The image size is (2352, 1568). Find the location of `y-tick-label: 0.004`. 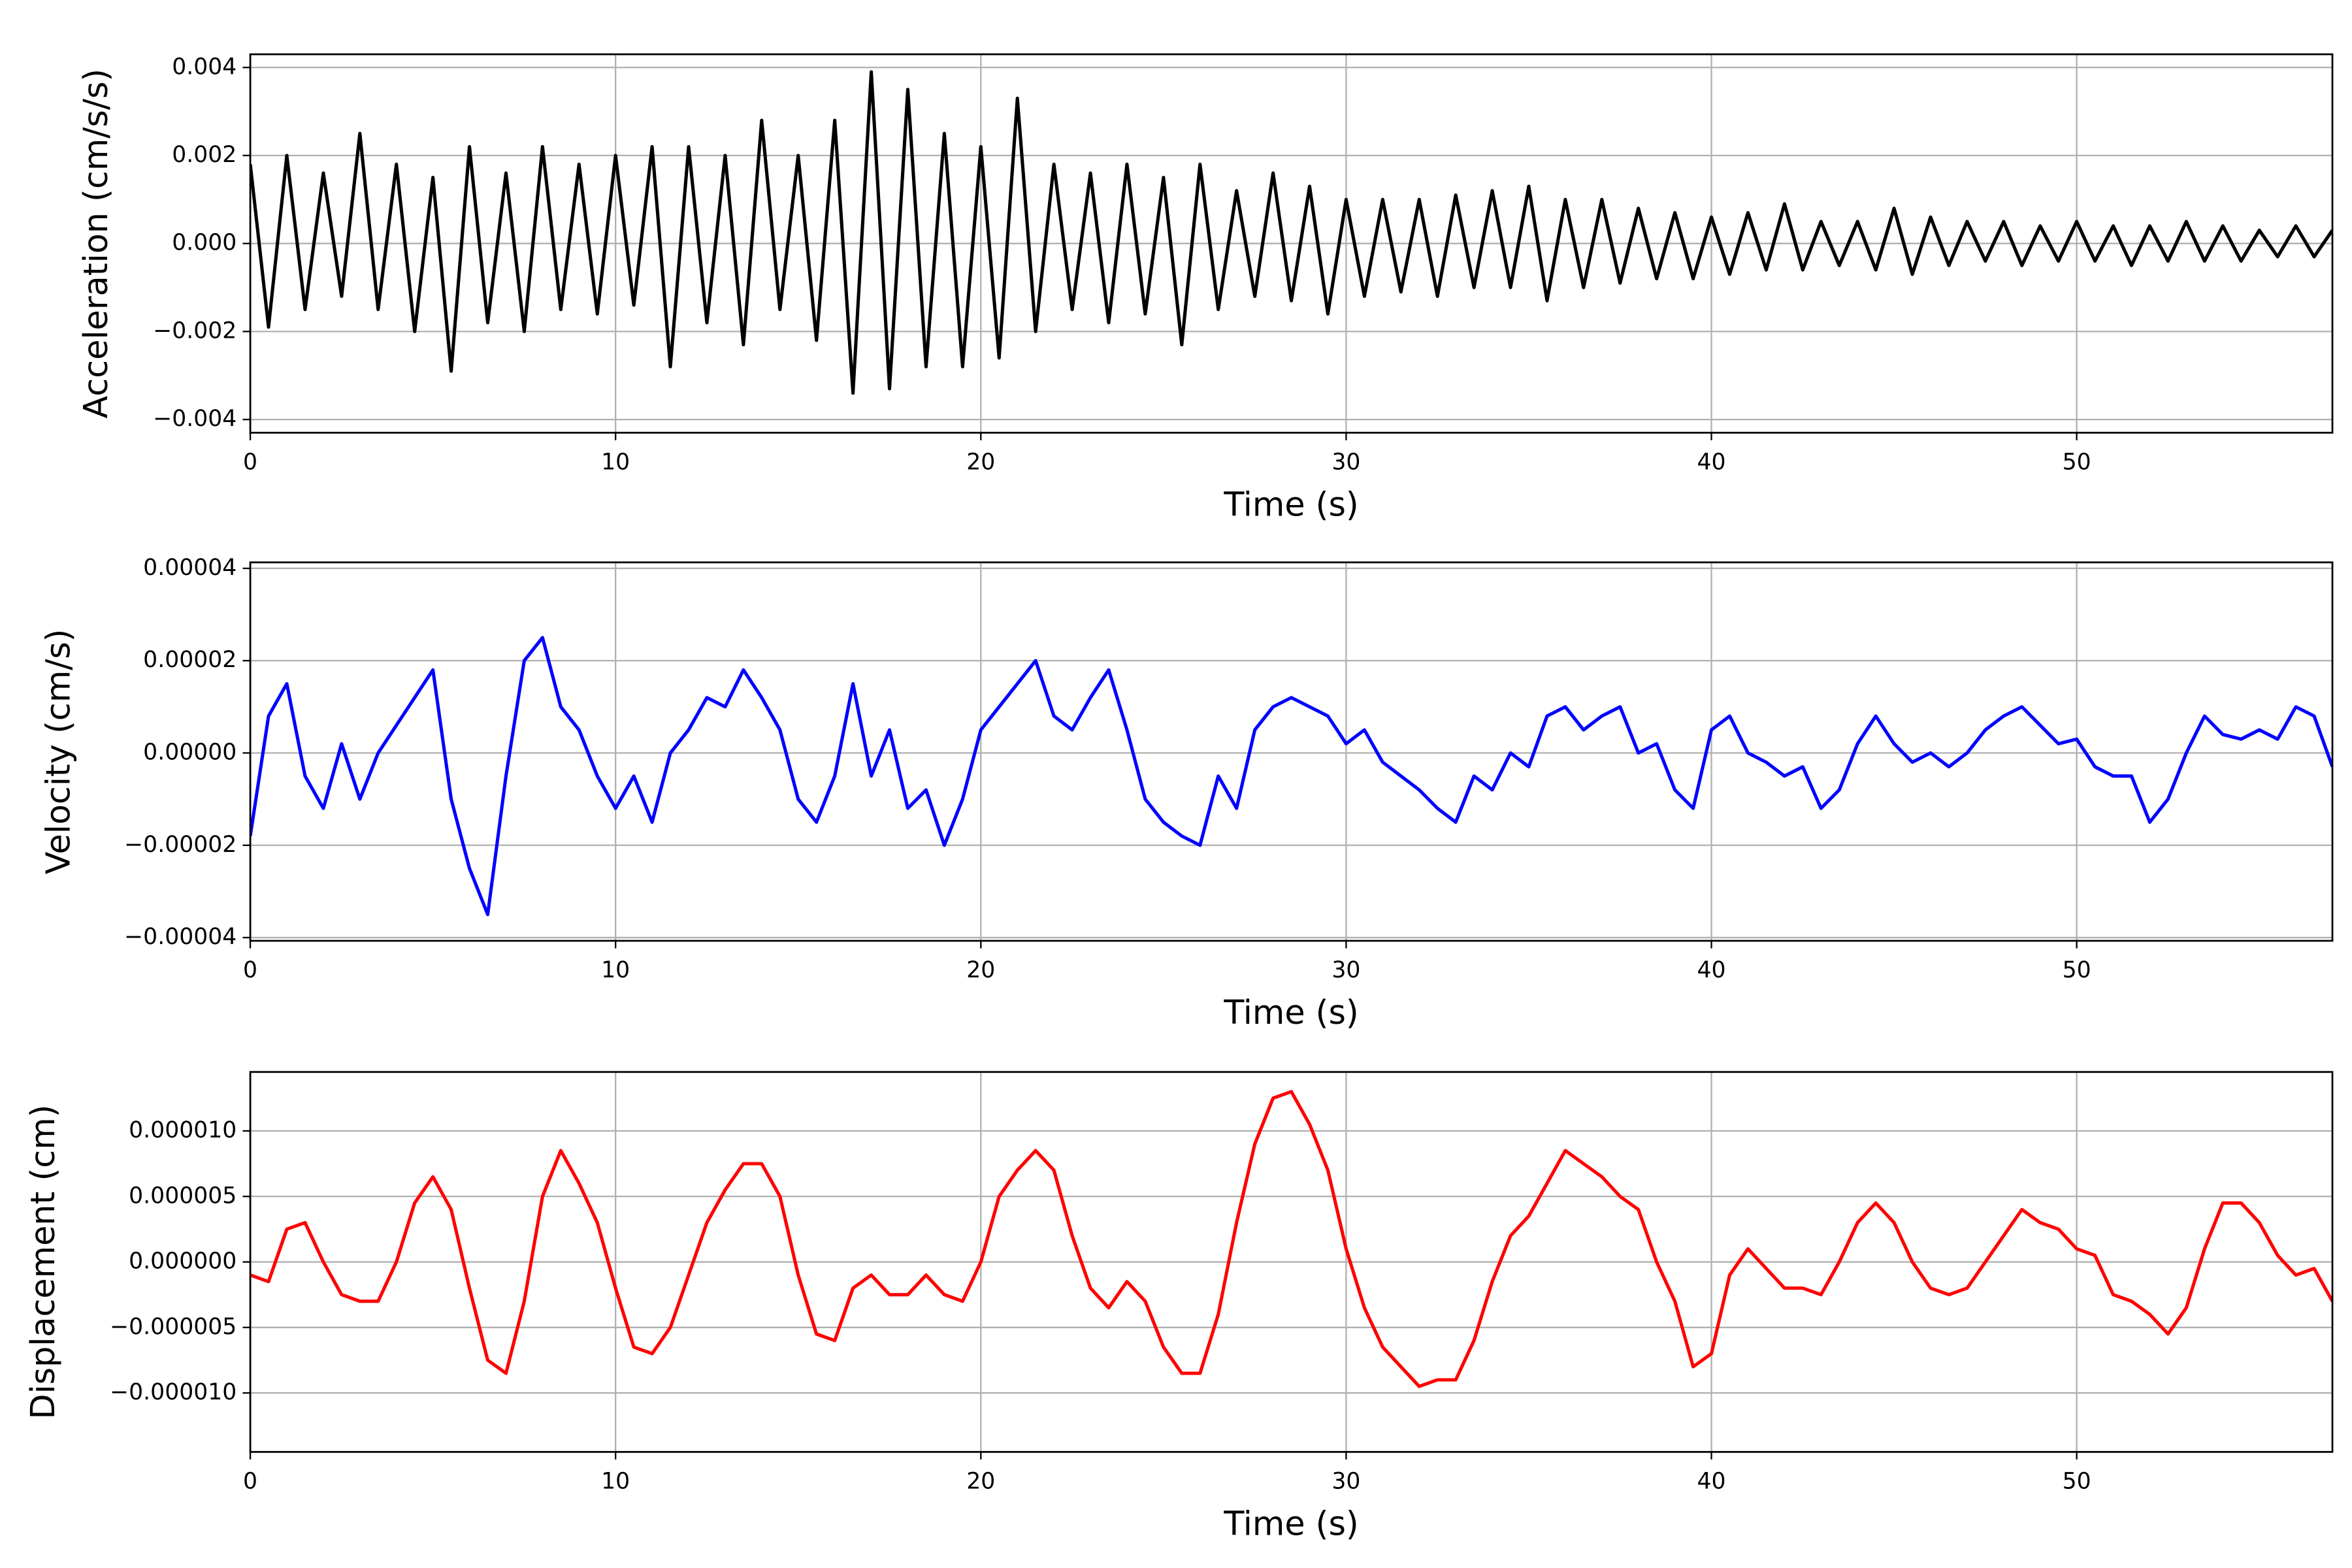

y-tick-label: 0.004 is located at coordinates (204, 67).